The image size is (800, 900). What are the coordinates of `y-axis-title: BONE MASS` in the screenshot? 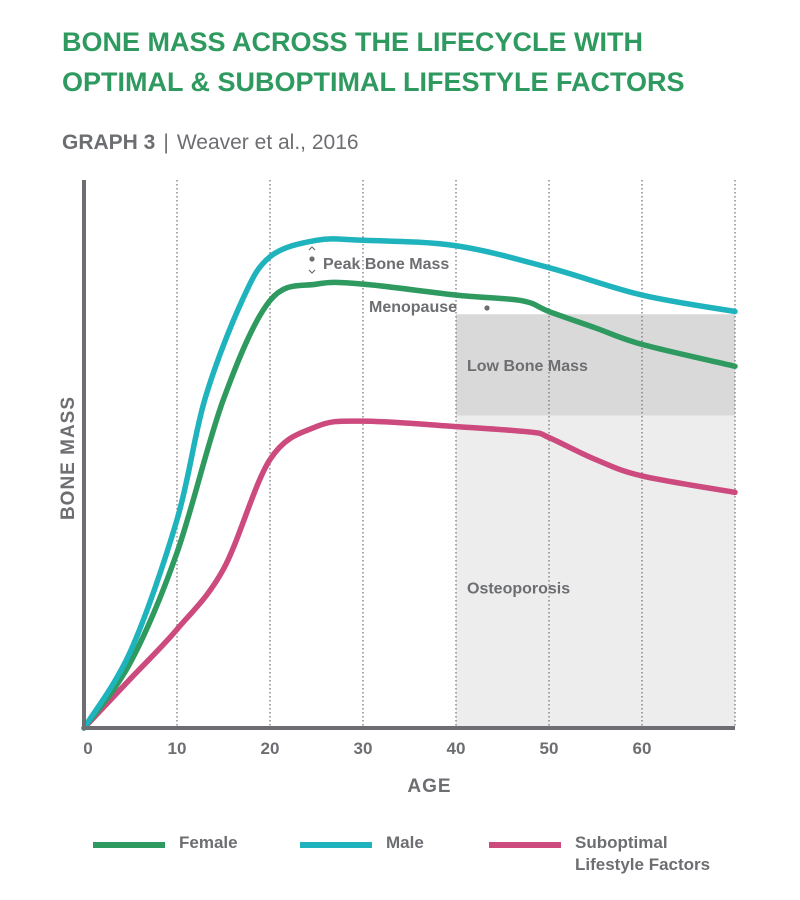 It's located at (68, 458).